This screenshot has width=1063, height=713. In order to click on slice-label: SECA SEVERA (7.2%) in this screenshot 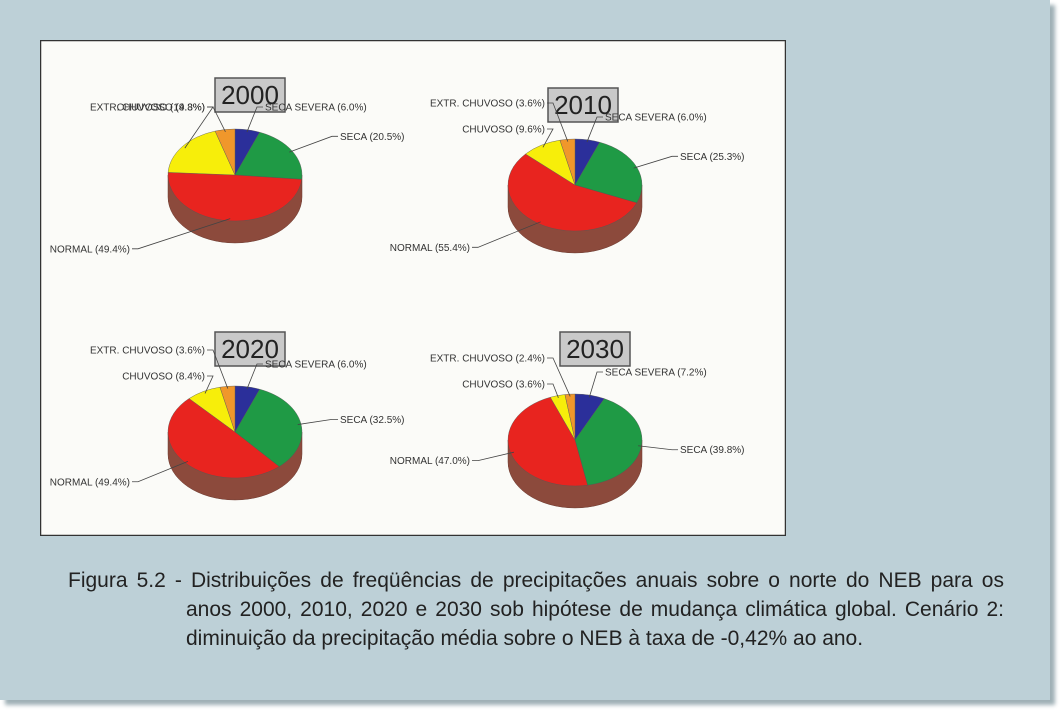, I will do `click(656, 373)`.